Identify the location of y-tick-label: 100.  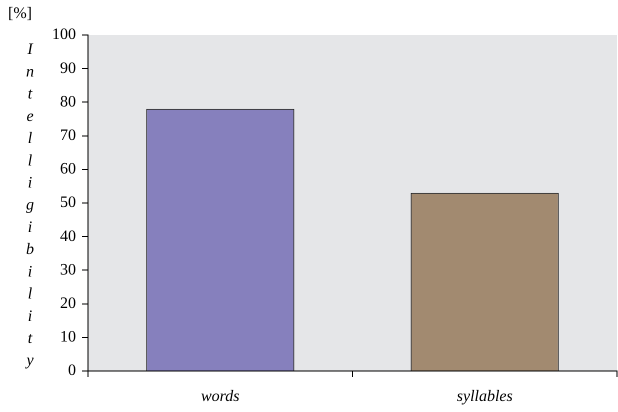
(64, 35).